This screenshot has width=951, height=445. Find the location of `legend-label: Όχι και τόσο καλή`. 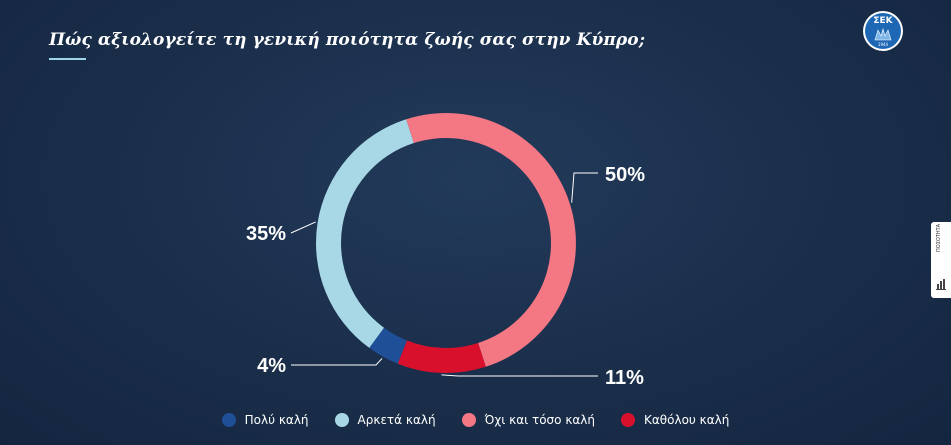

legend-label: Όχι και τόσο καλή is located at coordinates (540, 420).